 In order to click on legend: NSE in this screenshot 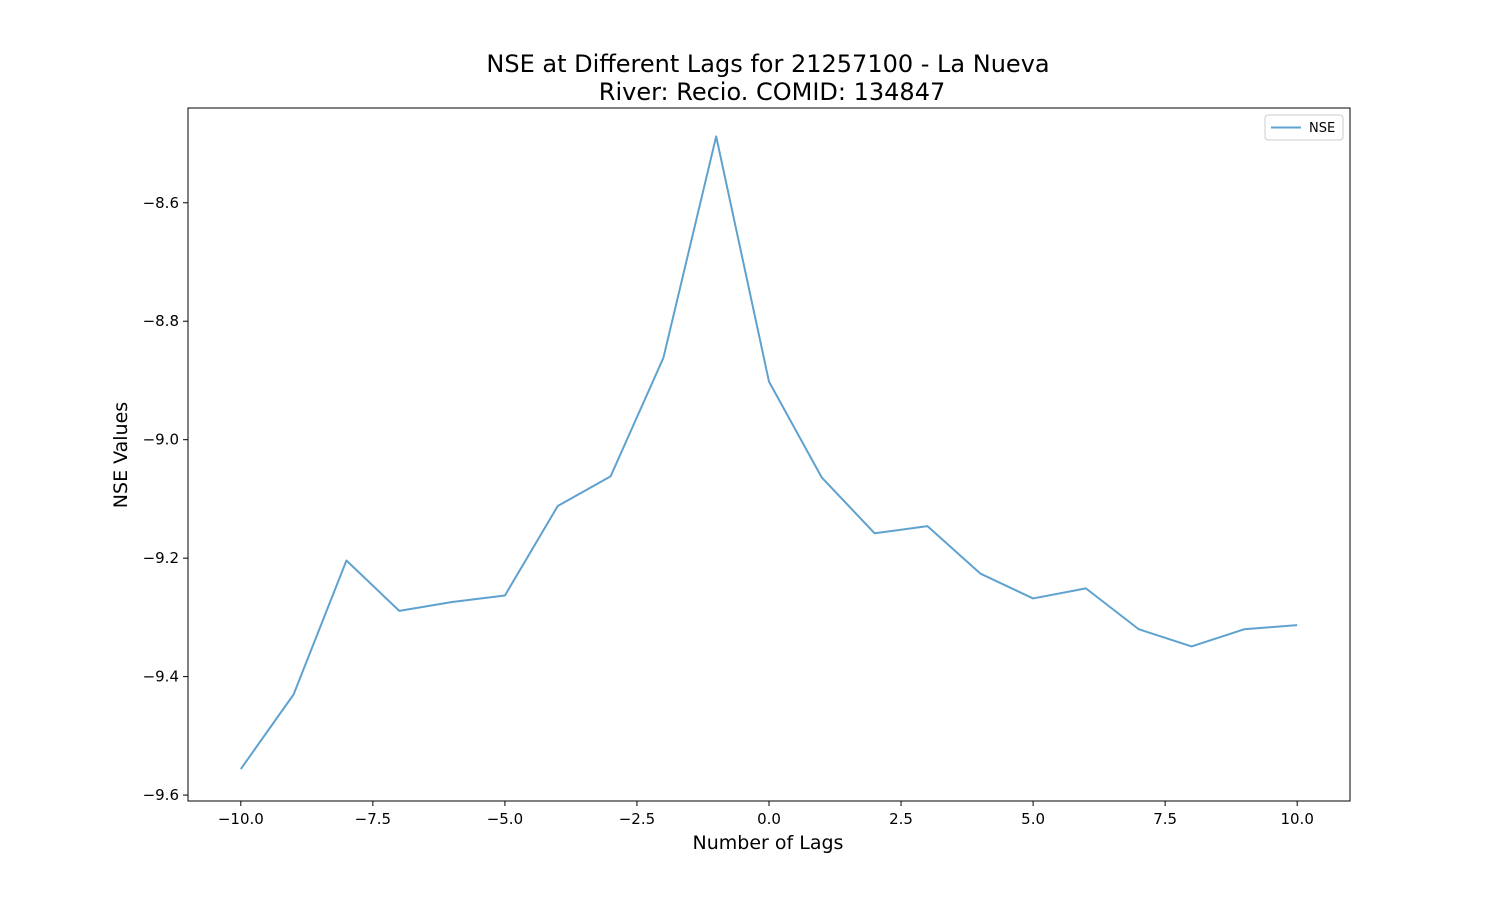, I will do `click(1304, 127)`.